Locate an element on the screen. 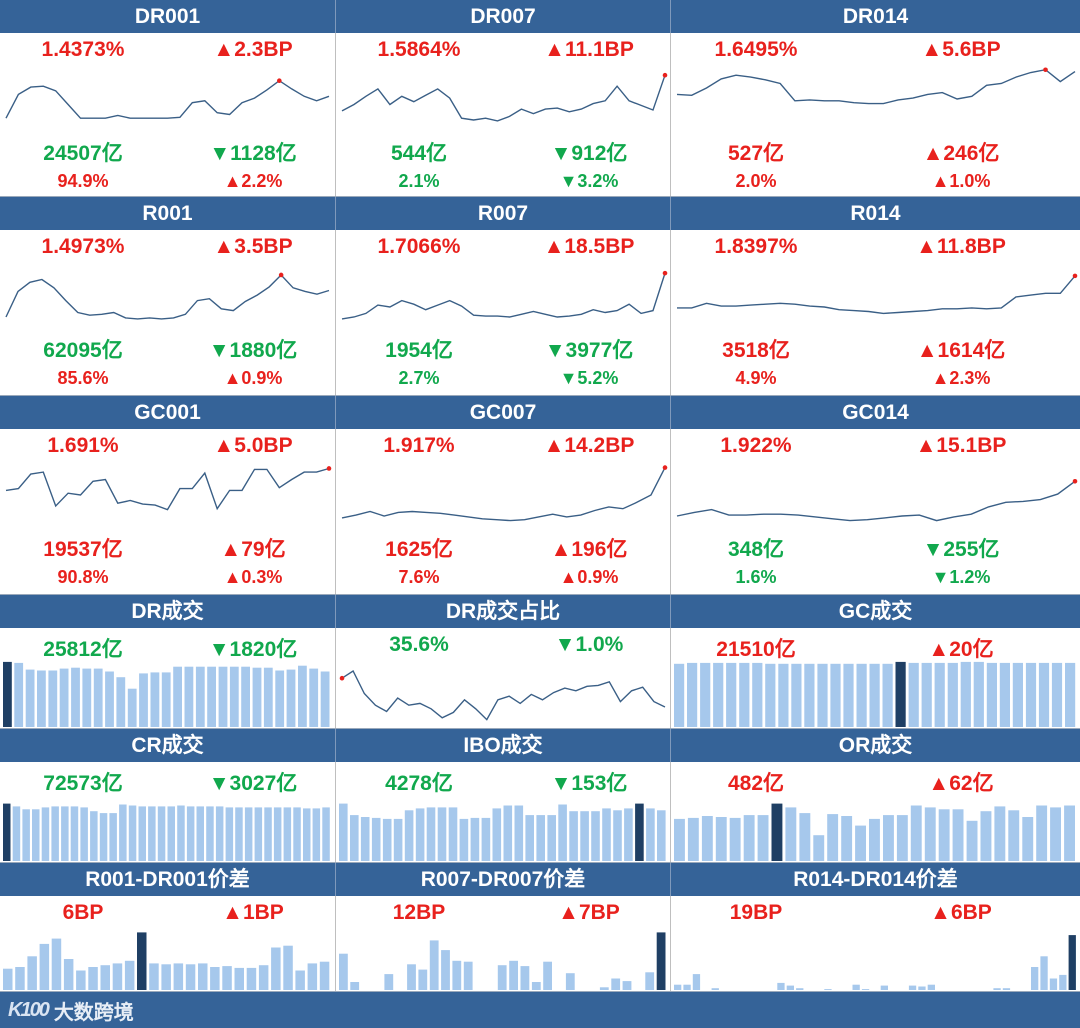 The image size is (1080, 1028). rate-value: 482亿 is located at coordinates (756, 783).